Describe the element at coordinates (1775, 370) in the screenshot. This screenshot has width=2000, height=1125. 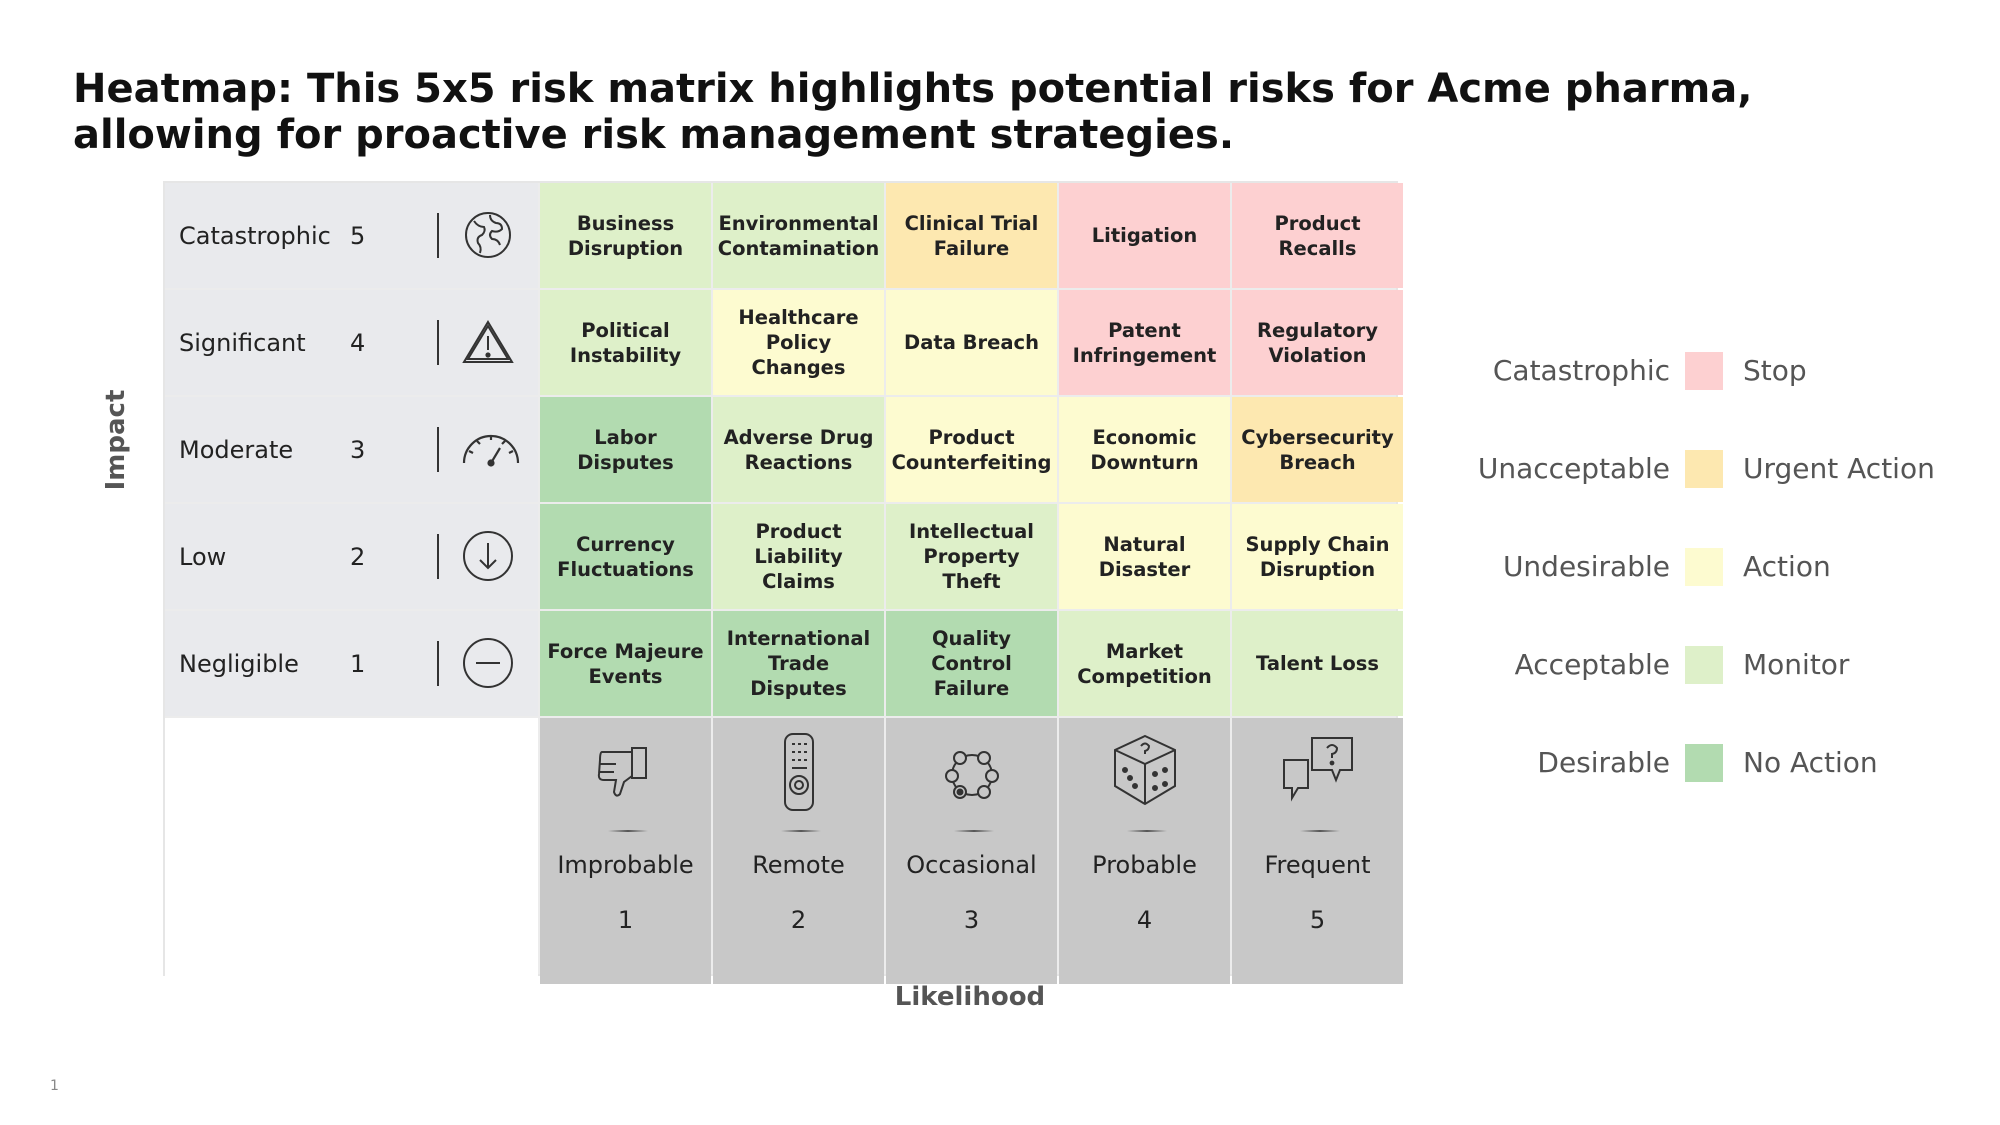
I see `legend-action: Stop` at that location.